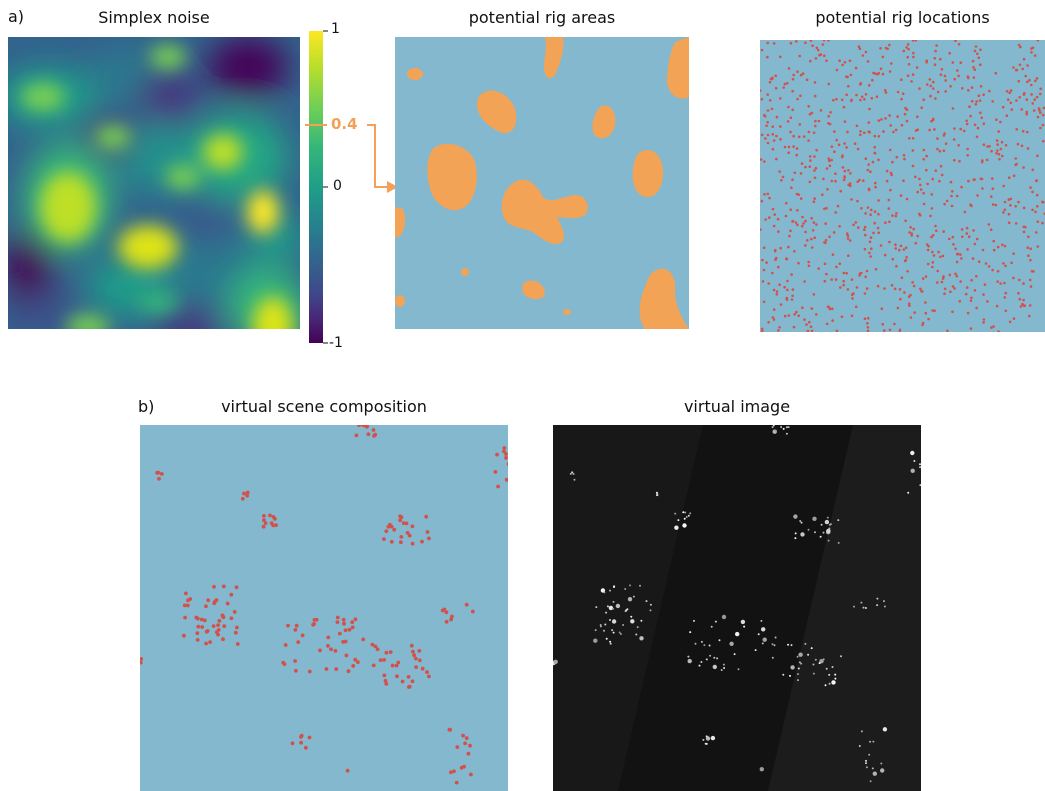  What do you see at coordinates (902, 186) in the screenshot?
I see `rig-locations-map` at bounding box center [902, 186].